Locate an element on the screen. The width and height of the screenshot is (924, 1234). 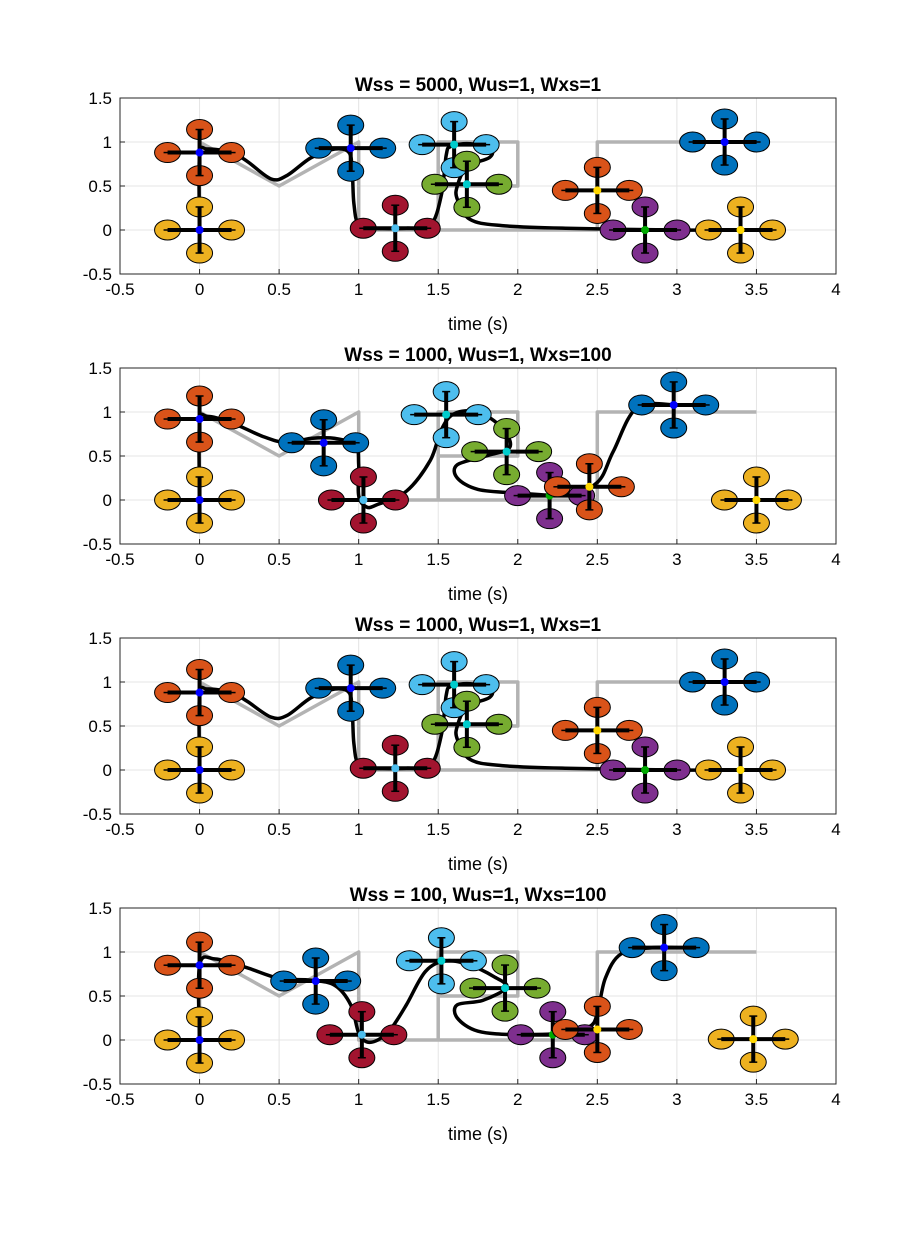
x-tick-label: 1.5 is located at coordinates (438, 559).